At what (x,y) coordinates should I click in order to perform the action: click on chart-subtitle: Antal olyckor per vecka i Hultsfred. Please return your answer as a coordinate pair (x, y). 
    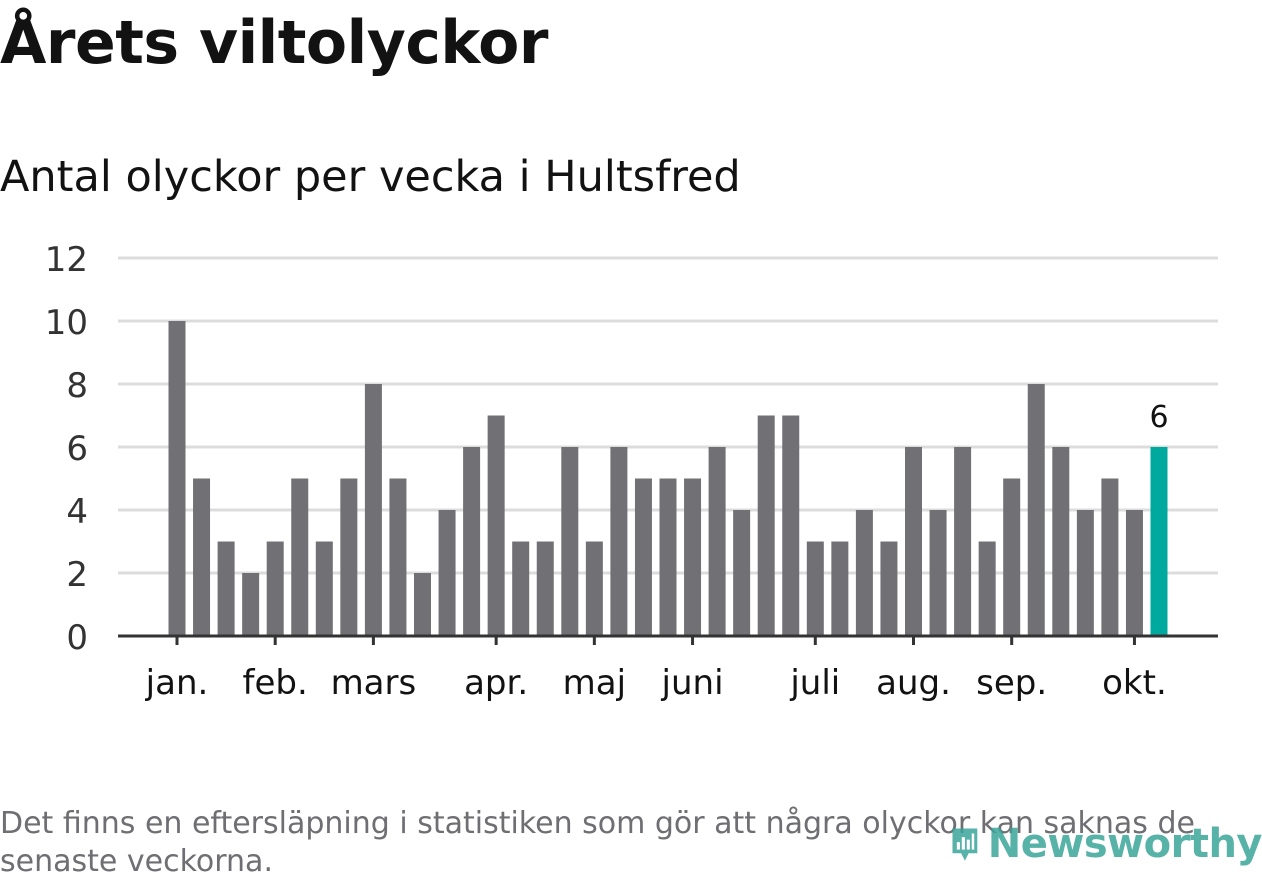
    Looking at the image, I should click on (370, 177).